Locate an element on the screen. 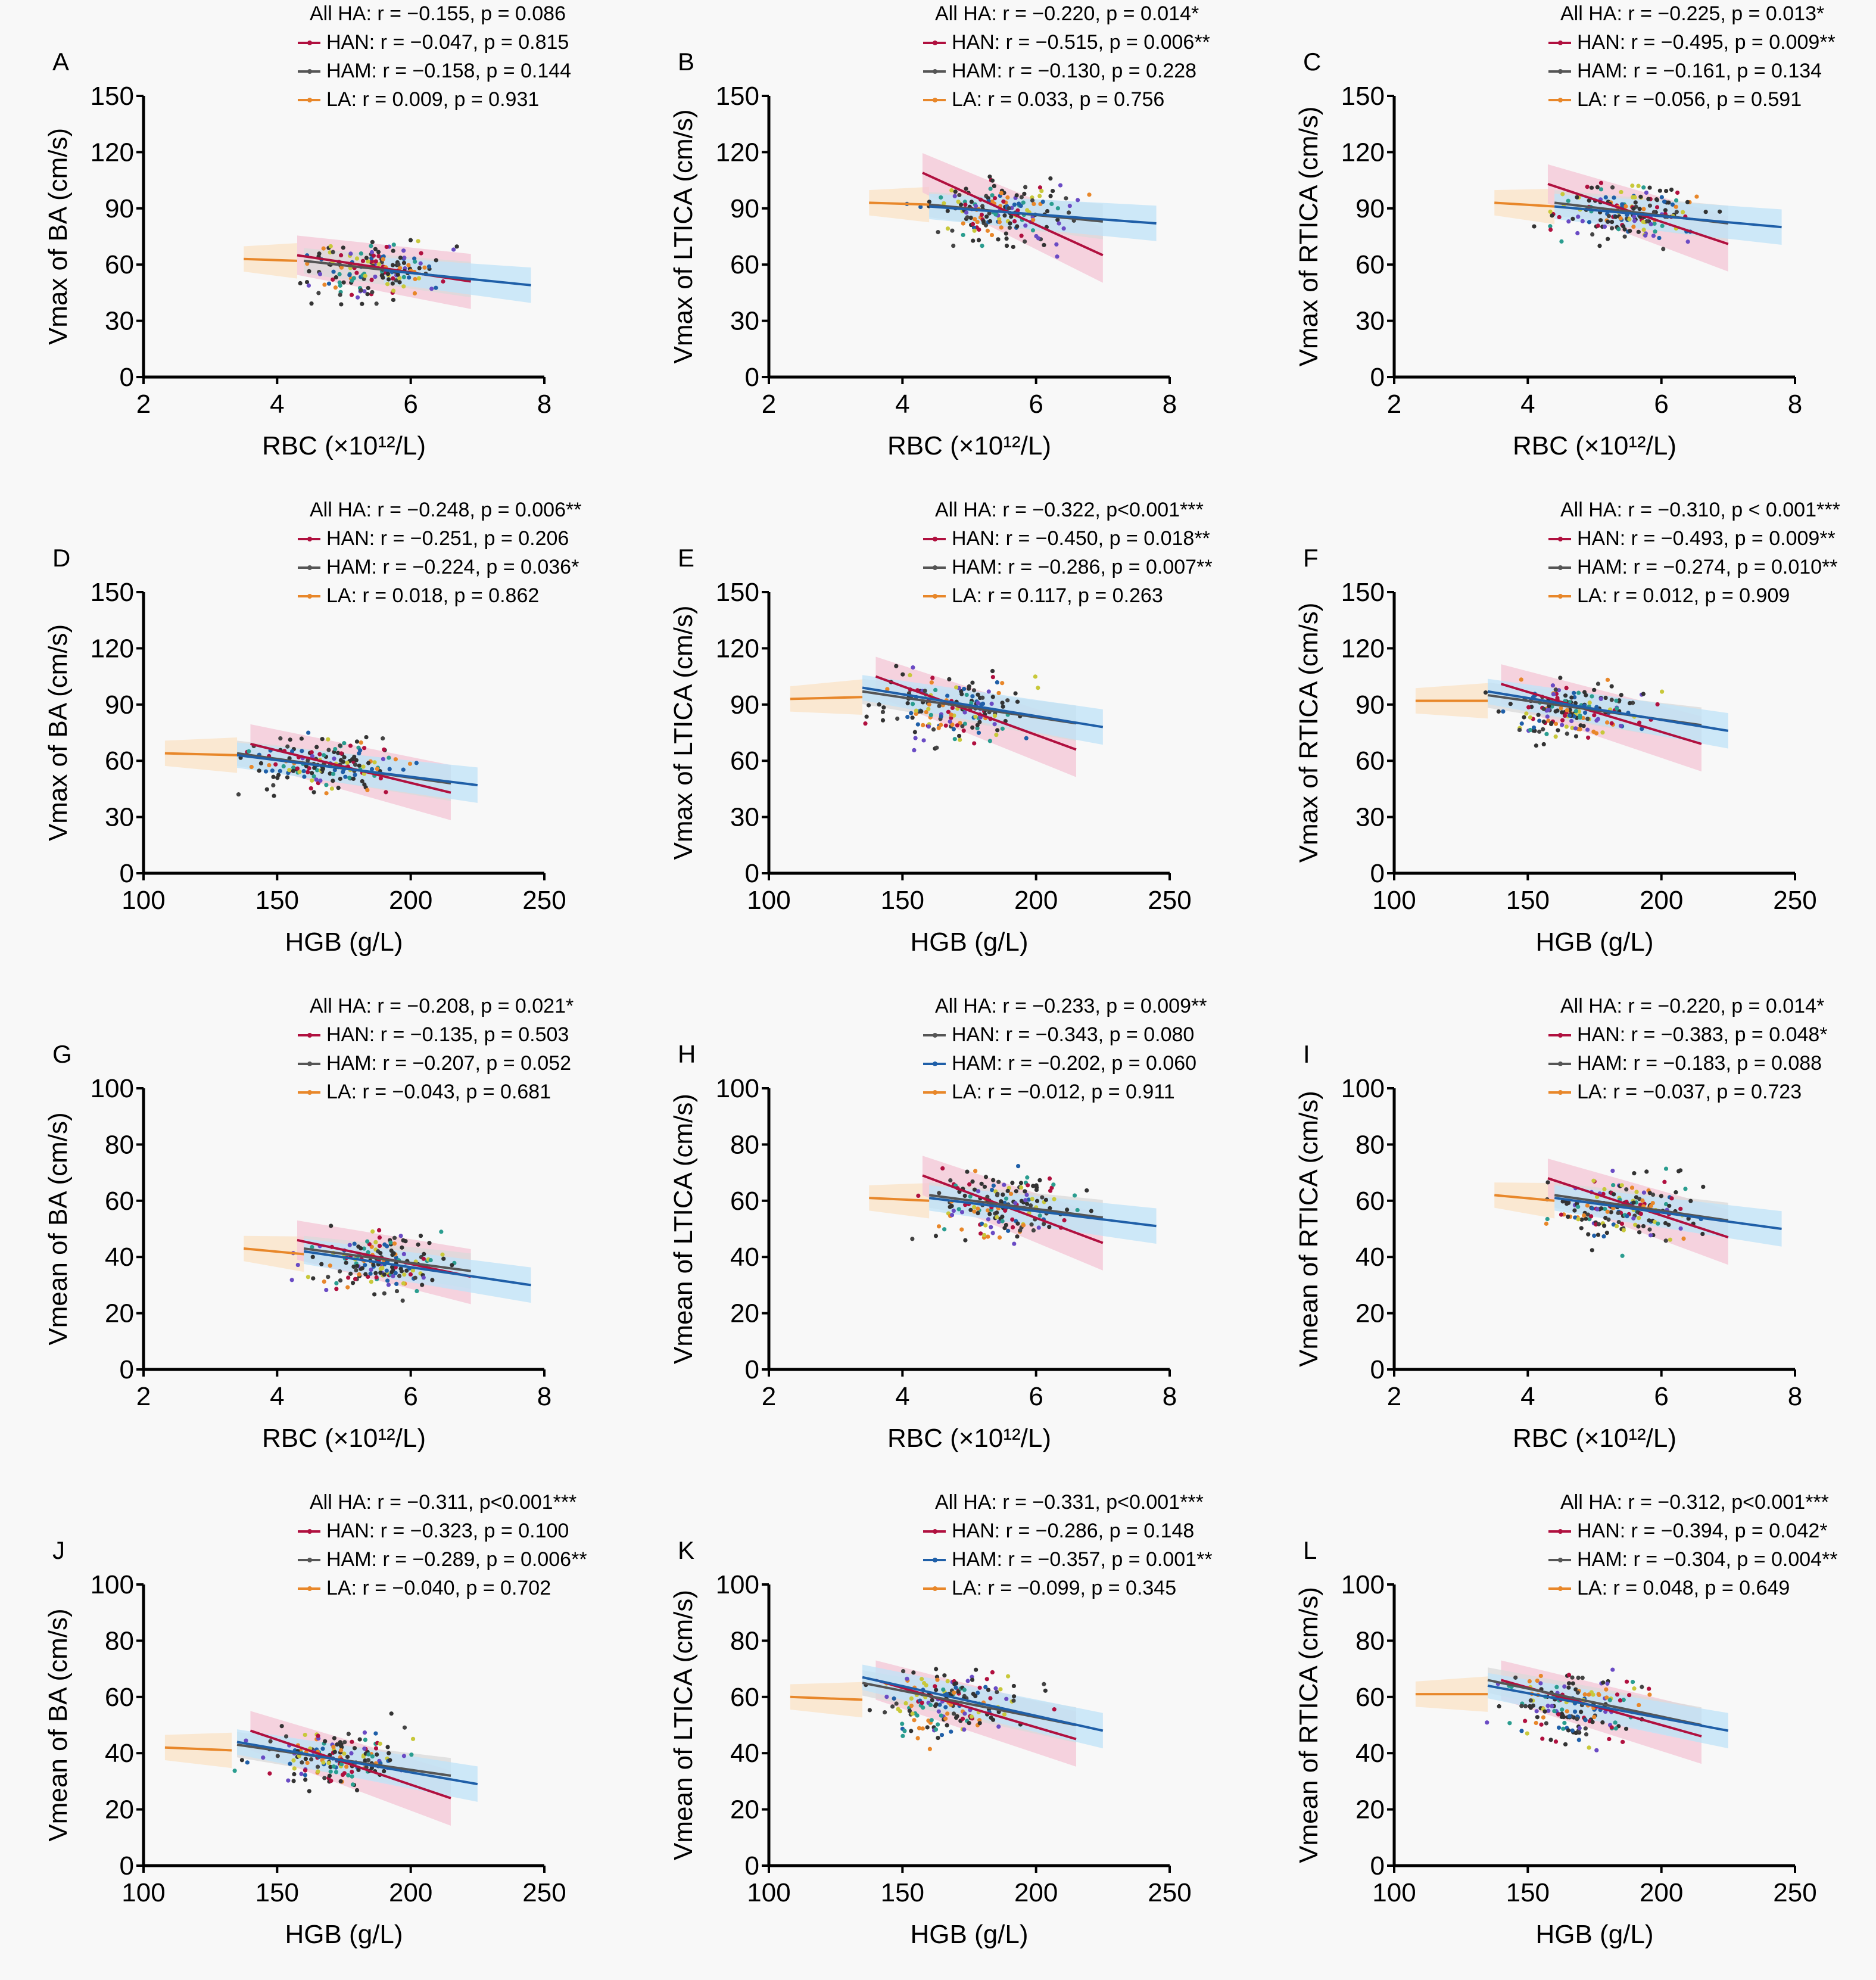  x-tick-label: 2 is located at coordinates (143, 1396).